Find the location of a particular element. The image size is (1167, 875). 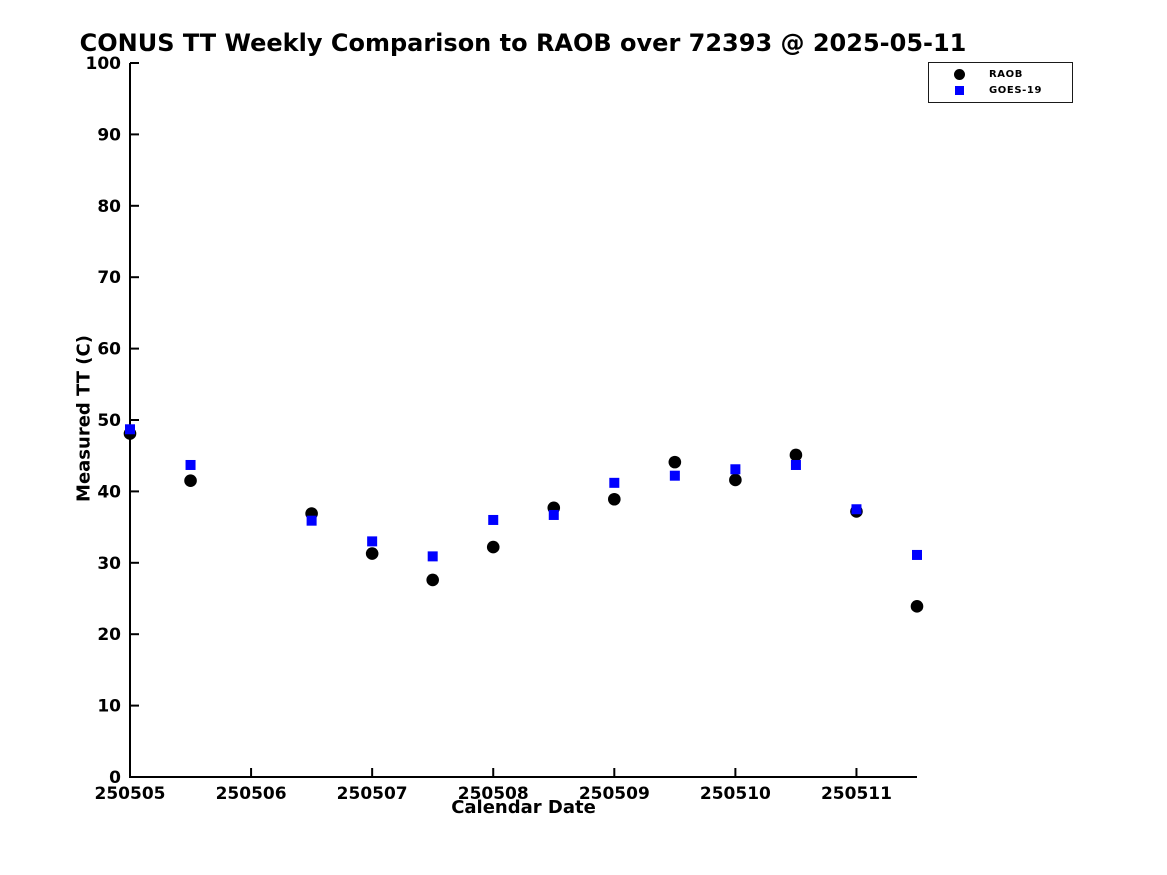

y-tick-label: 100 is located at coordinates (104, 64).